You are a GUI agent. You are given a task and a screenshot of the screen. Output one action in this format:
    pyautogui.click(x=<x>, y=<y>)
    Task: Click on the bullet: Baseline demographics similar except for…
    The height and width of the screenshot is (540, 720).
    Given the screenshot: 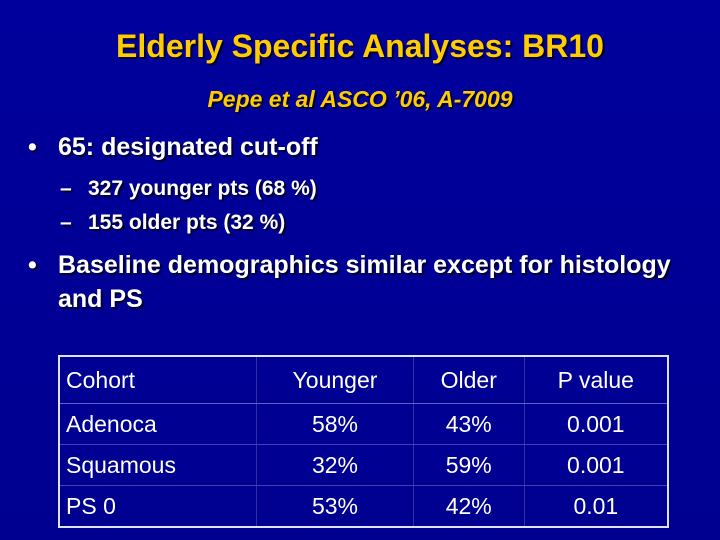 What is the action you would take?
    pyautogui.click(x=353, y=282)
    